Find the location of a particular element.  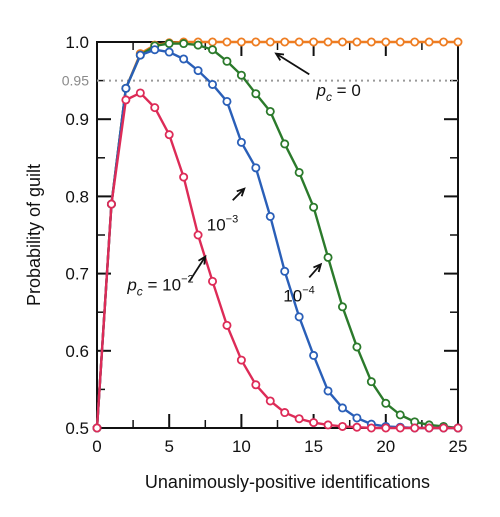

annotation-pc0: pc = 0 is located at coordinates (337, 92).